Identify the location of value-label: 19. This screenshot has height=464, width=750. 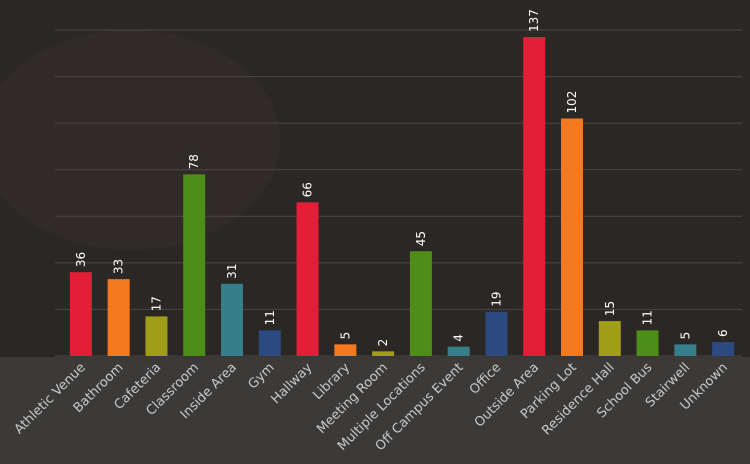
(496, 298).